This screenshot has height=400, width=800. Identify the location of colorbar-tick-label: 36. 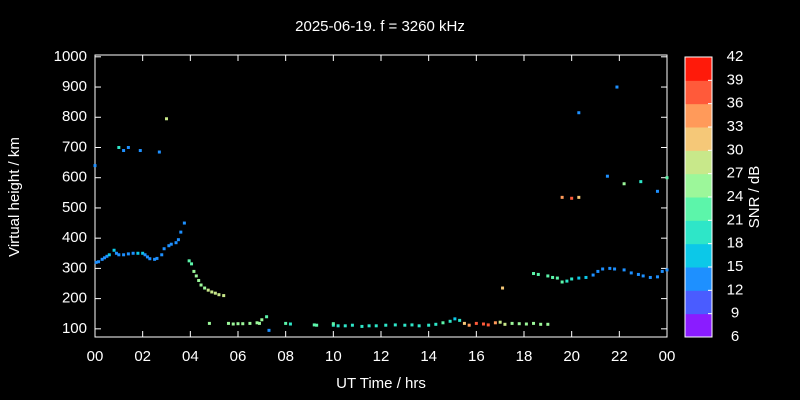
(735, 103).